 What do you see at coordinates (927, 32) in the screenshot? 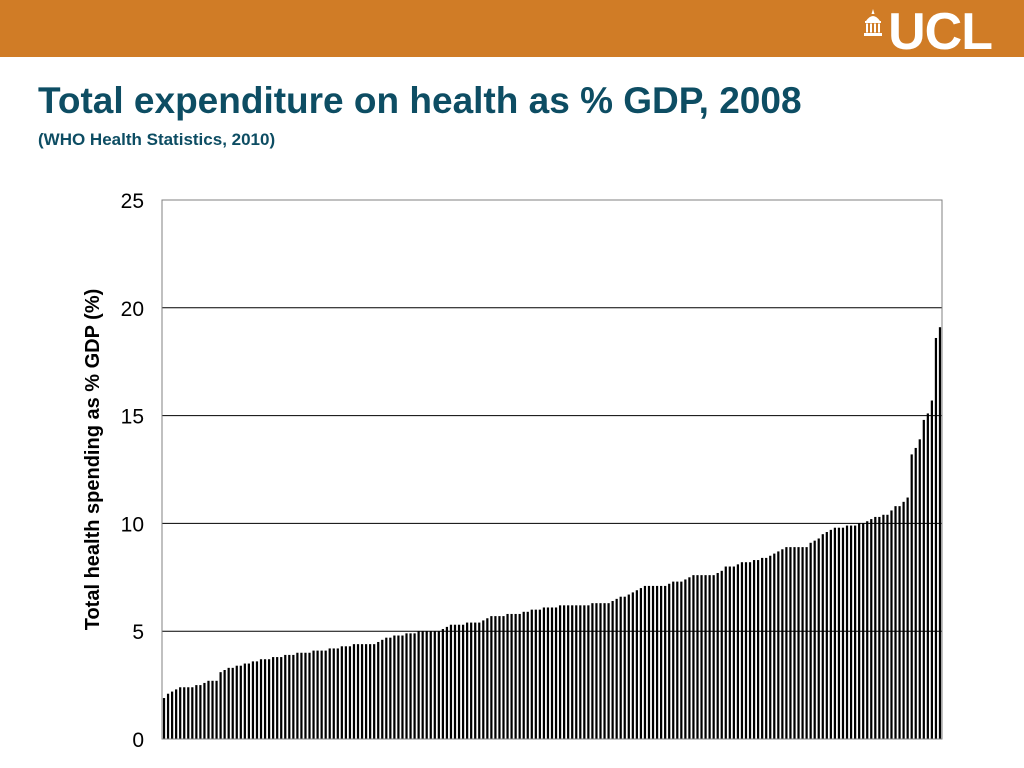
I see `ucl-logo: UCL` at bounding box center [927, 32].